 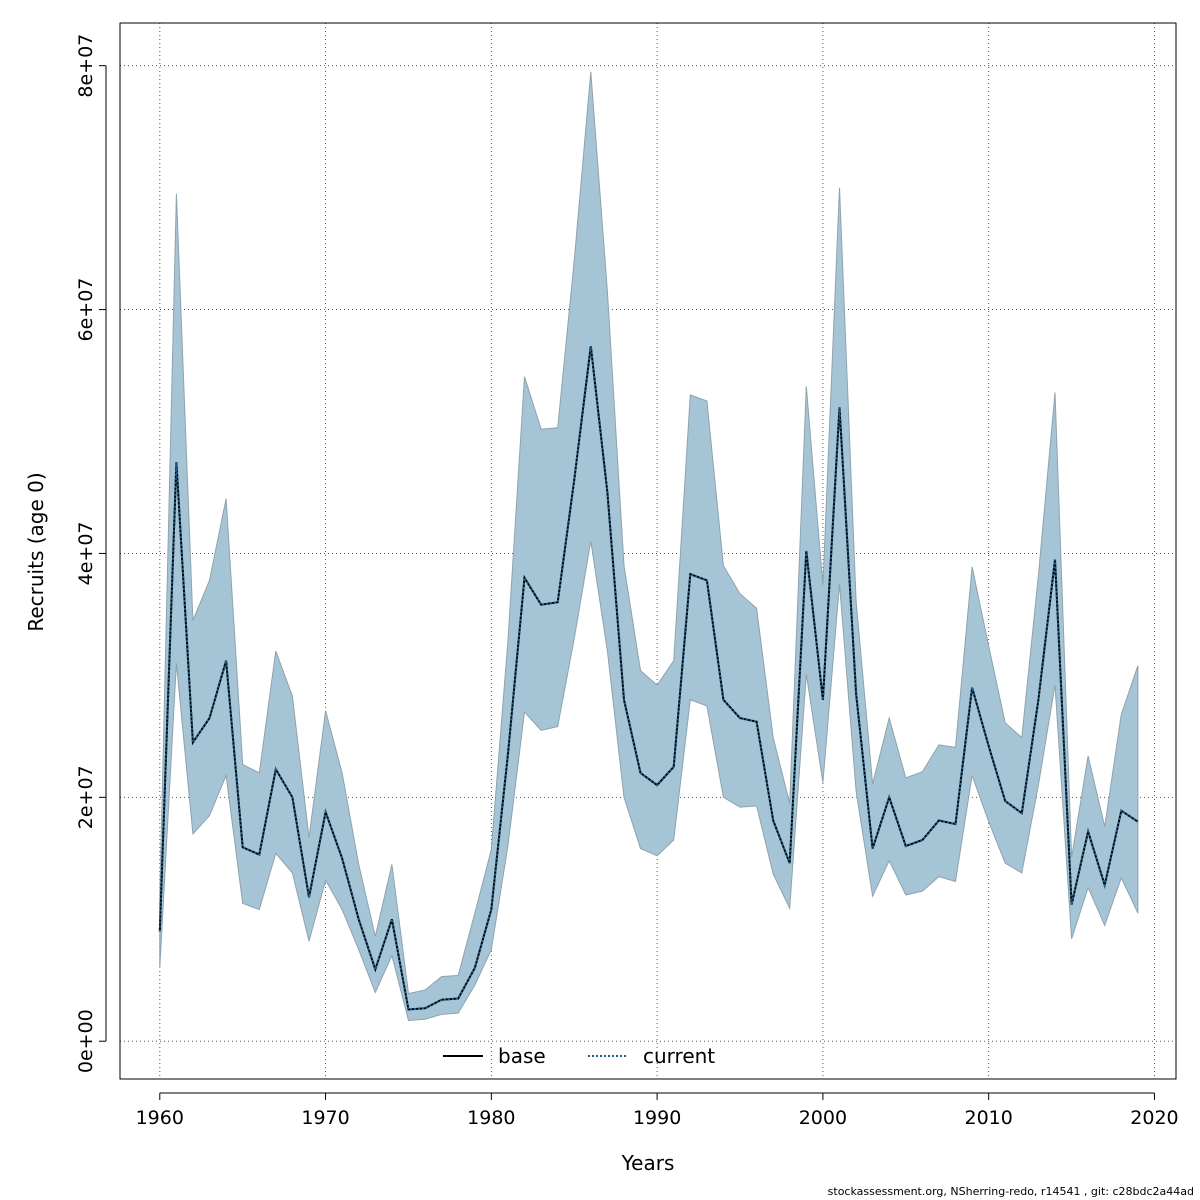 What do you see at coordinates (648, 1163) in the screenshot?
I see `x-axis-title: Years` at bounding box center [648, 1163].